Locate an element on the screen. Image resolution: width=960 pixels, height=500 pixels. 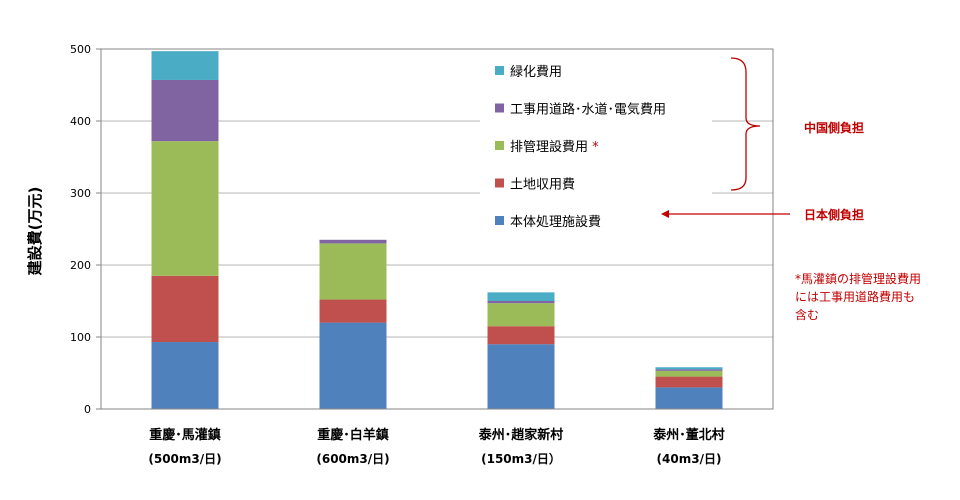
legend-box is located at coordinates (596, 144).